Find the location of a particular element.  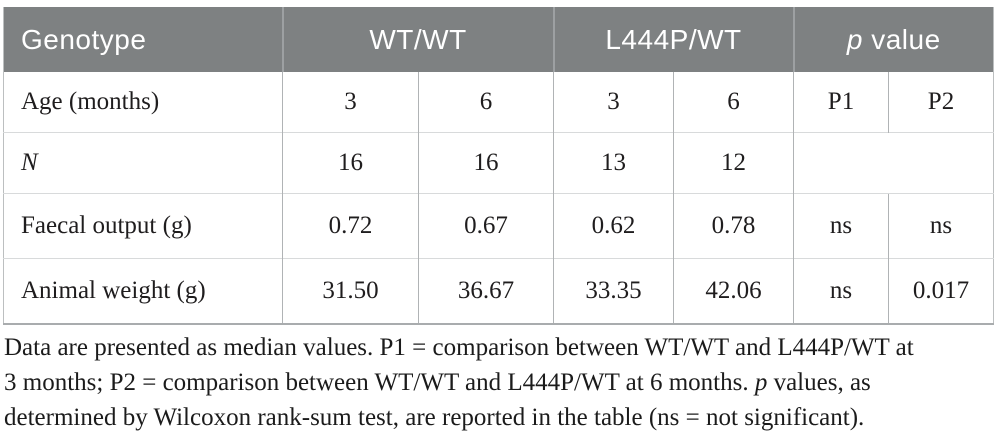

cell-age-l6: 6 is located at coordinates (733, 102).